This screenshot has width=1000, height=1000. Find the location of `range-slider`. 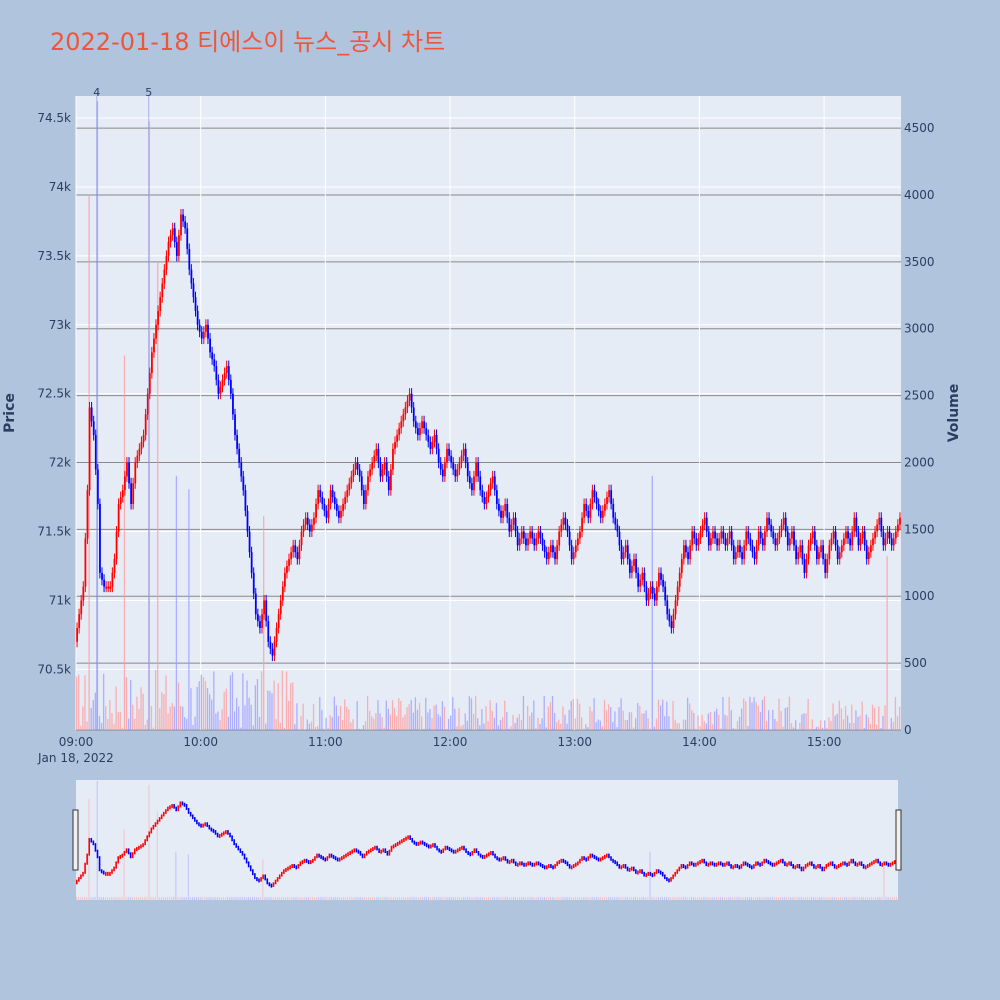

range-slider is located at coordinates (487, 840).